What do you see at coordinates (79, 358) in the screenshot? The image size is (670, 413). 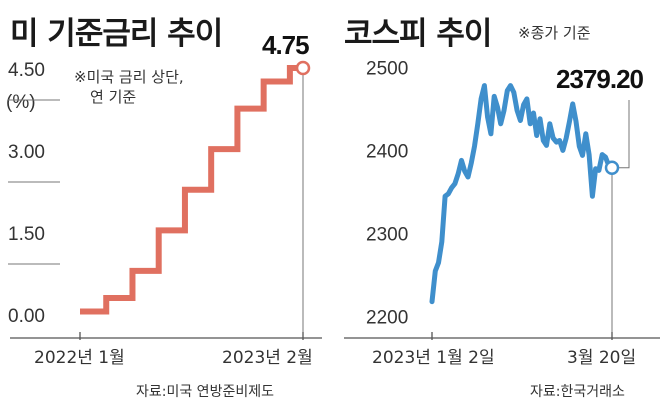 I see `rate-xtick-label: 2022년 1월` at bounding box center [79, 358].